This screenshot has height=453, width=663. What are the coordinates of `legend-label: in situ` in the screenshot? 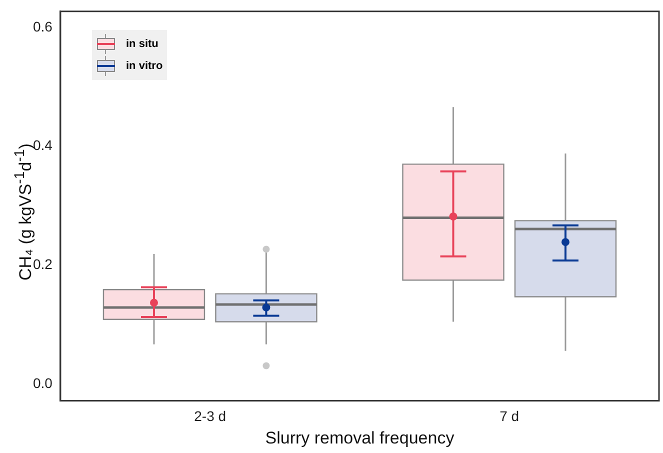 It's located at (142, 44).